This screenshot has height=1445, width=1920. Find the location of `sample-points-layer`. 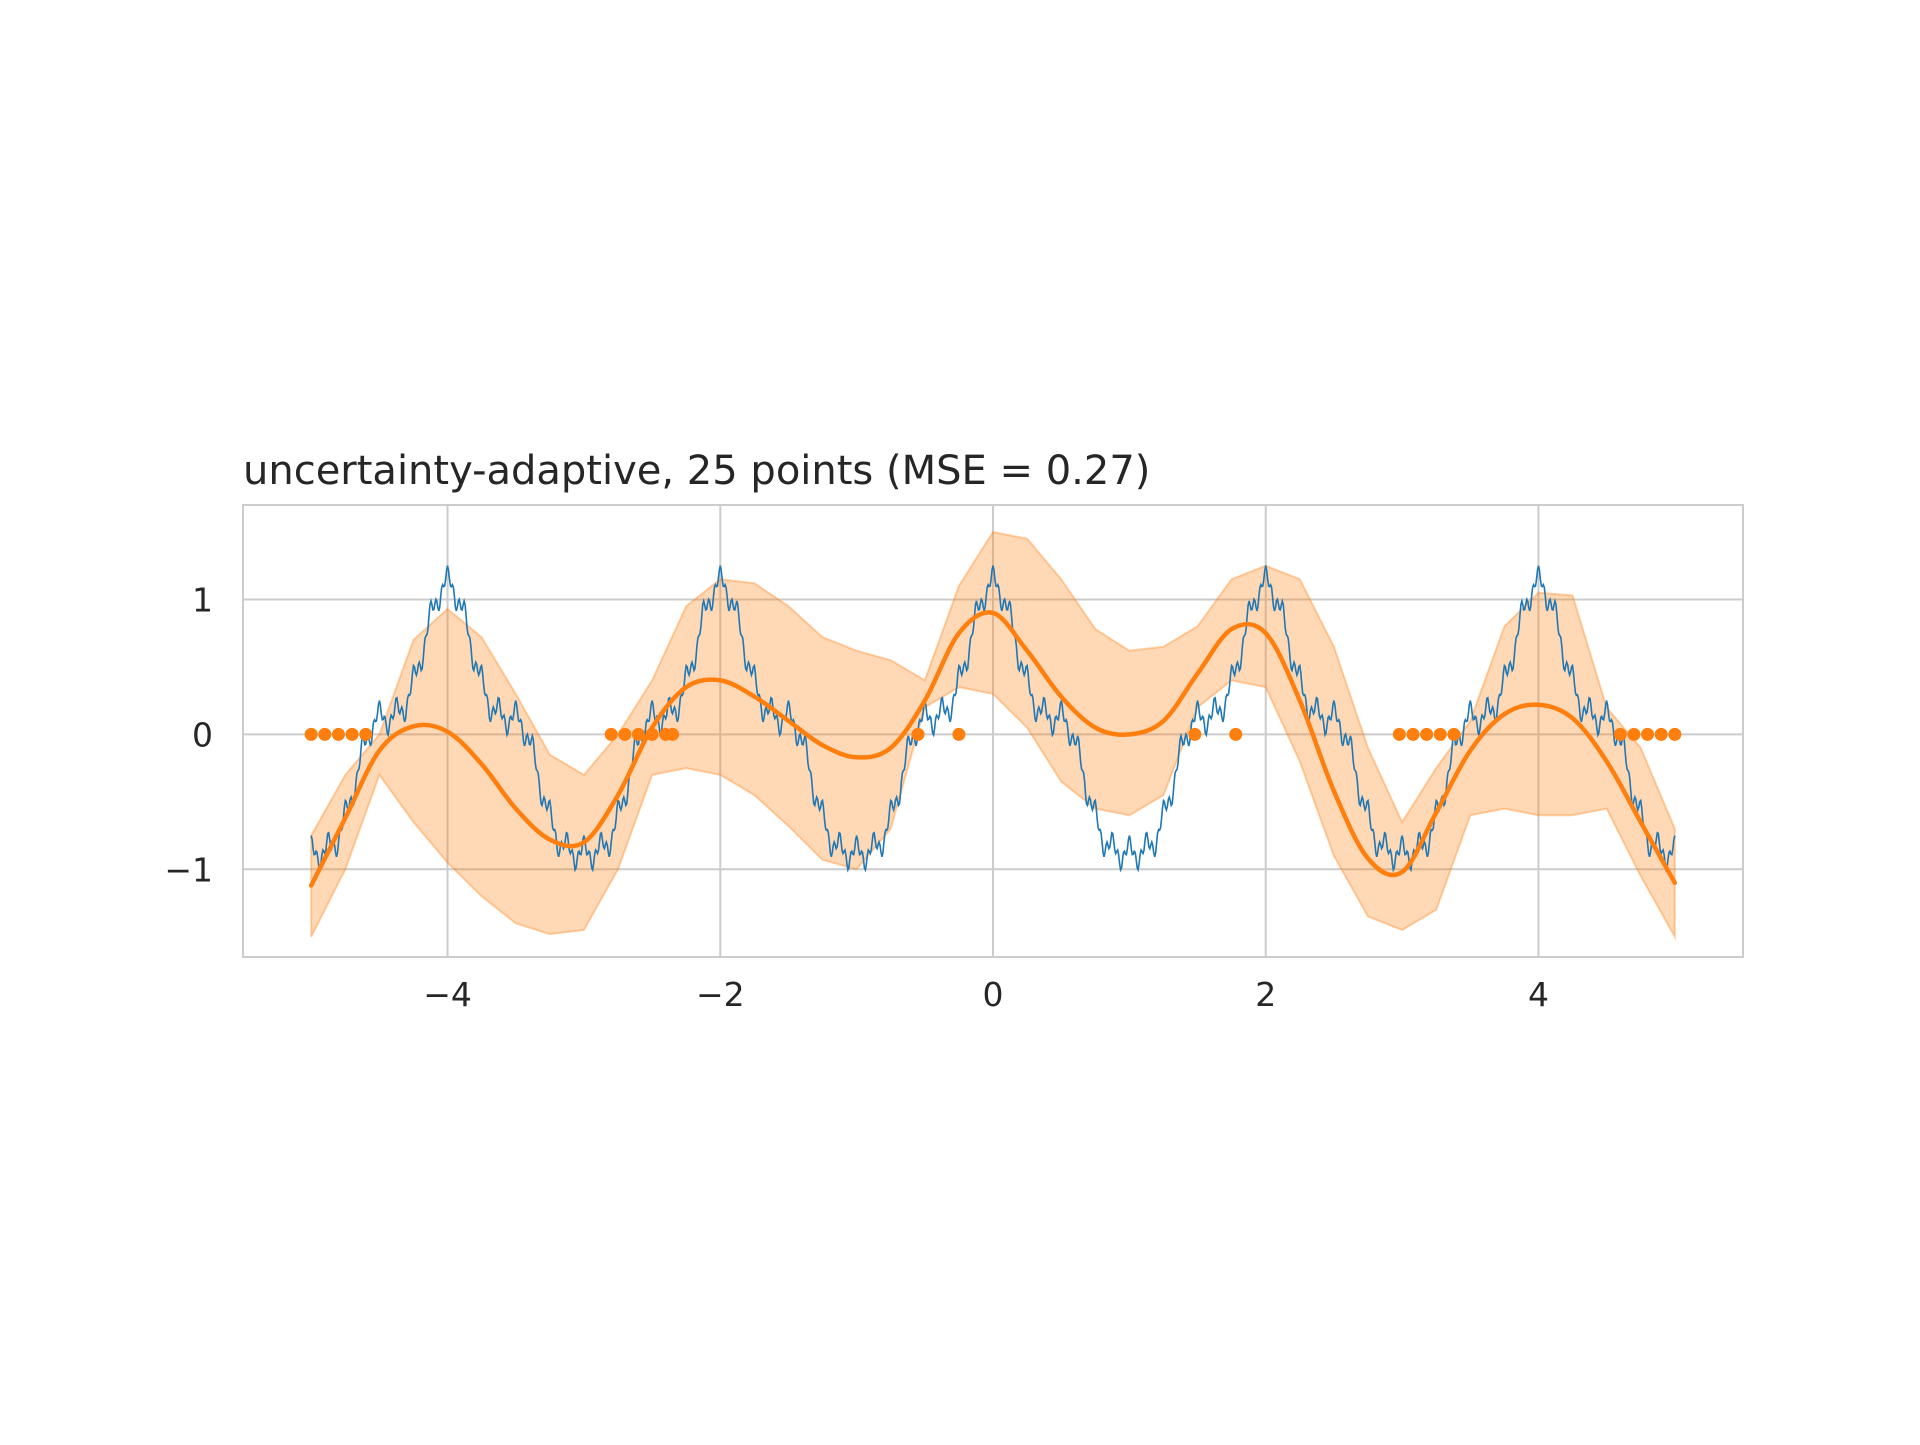

sample-points-layer is located at coordinates (993, 734).